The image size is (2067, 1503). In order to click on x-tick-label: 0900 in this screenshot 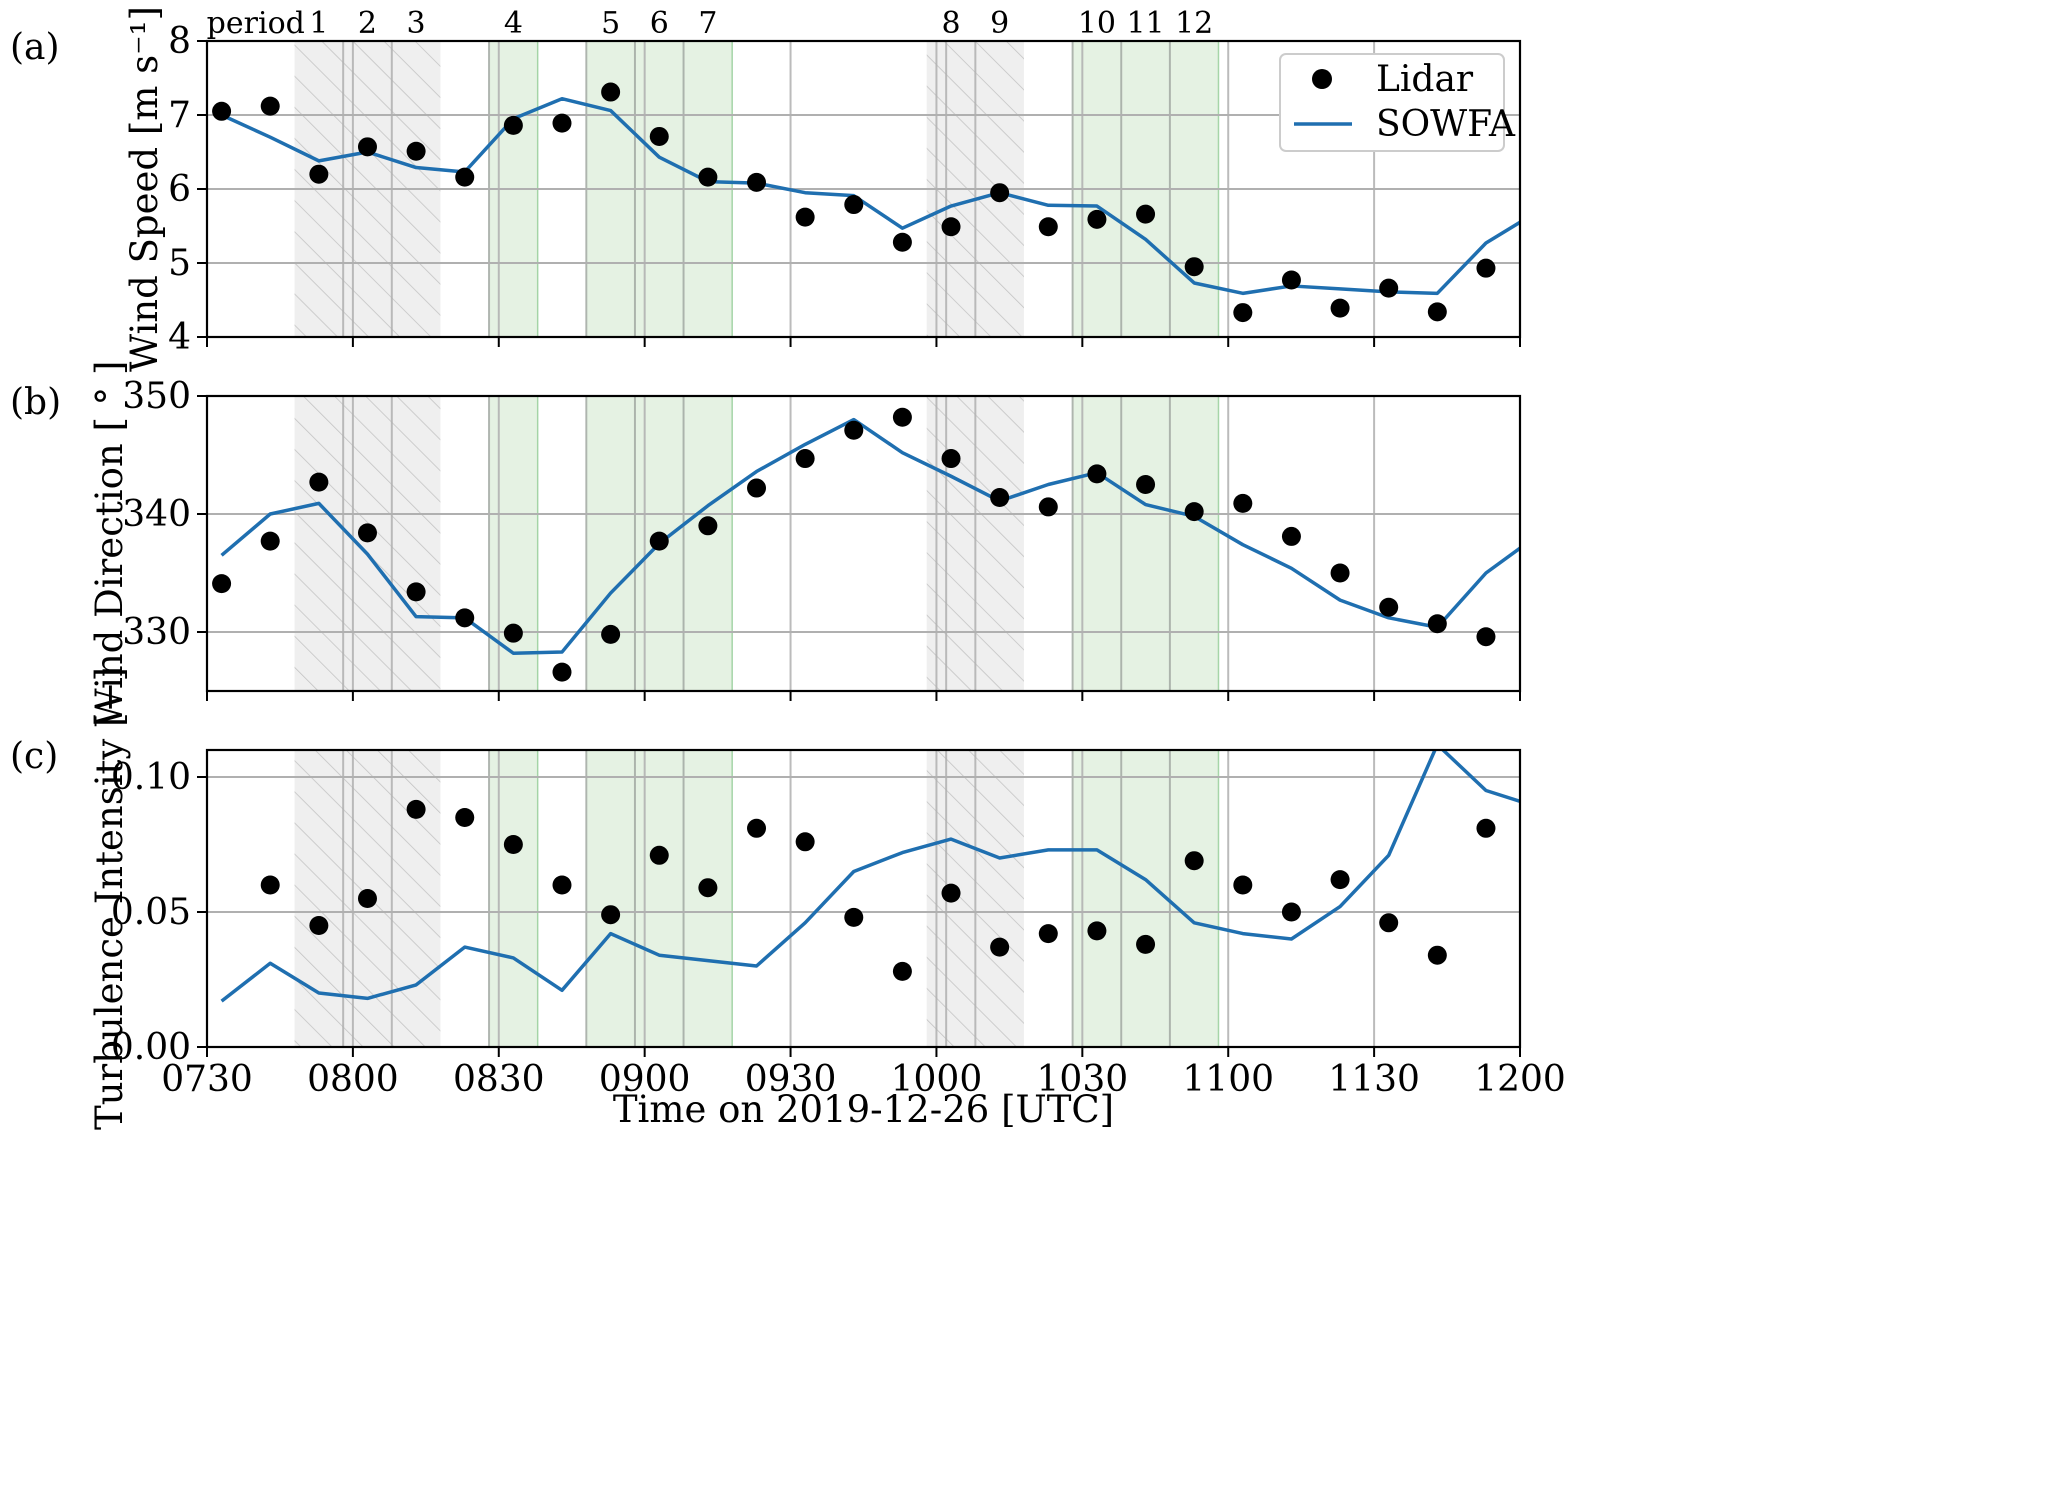, I will do `click(645, 1079)`.